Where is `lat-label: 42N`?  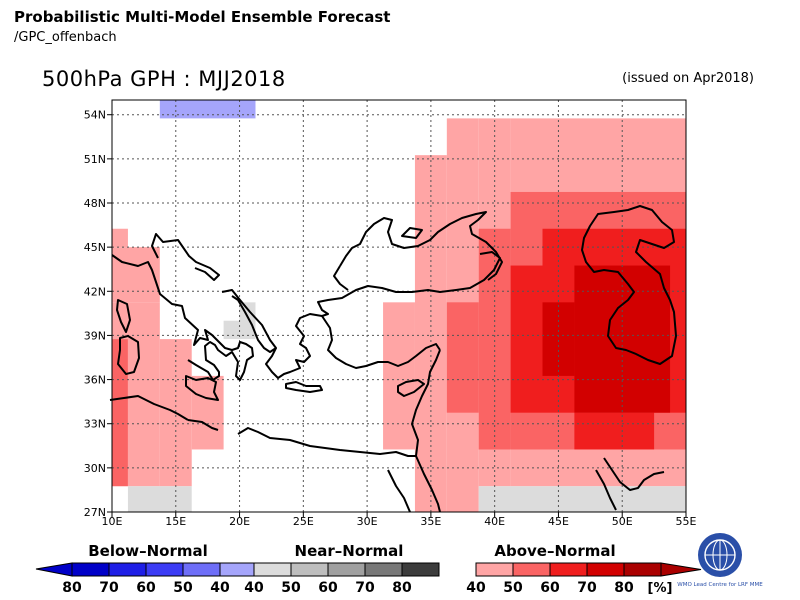
lat-label: 42N is located at coordinates (95, 291).